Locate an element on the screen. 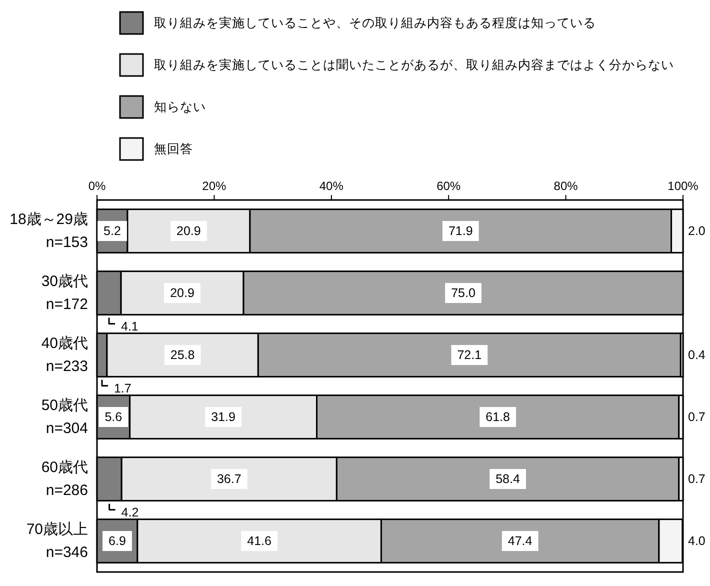 The image size is (710, 586). data-label: 31.9 is located at coordinates (223, 417).